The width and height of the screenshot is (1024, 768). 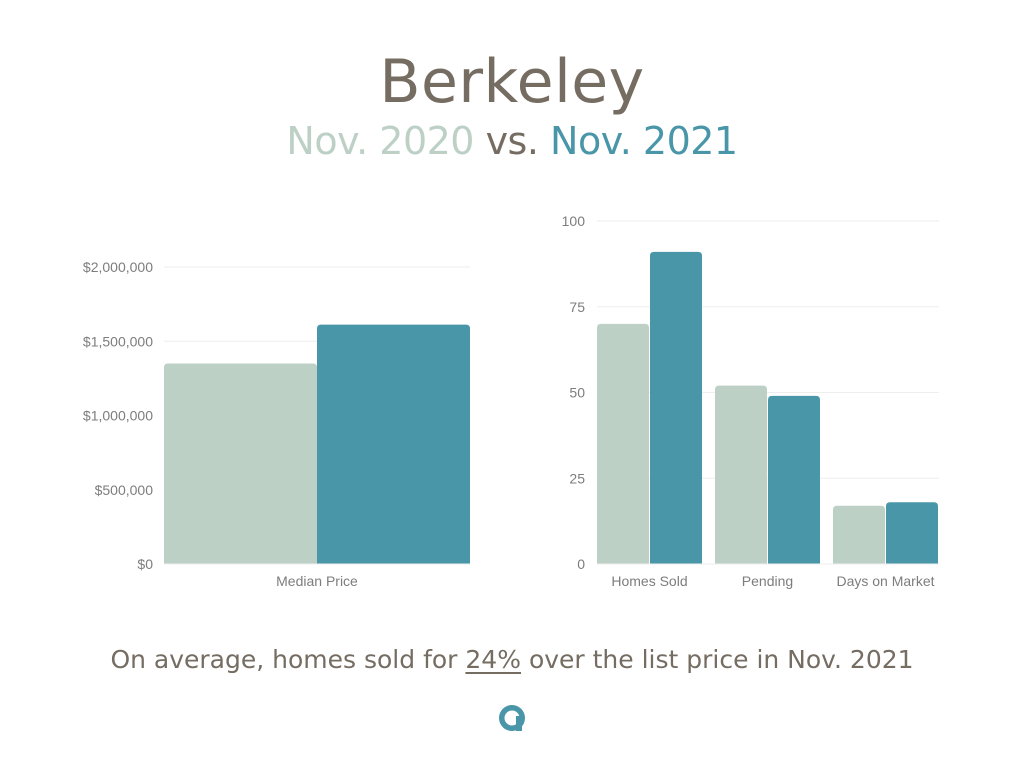 What do you see at coordinates (623, 443) in the screenshot?
I see `bar-homes-sold-nov-2020` at bounding box center [623, 443].